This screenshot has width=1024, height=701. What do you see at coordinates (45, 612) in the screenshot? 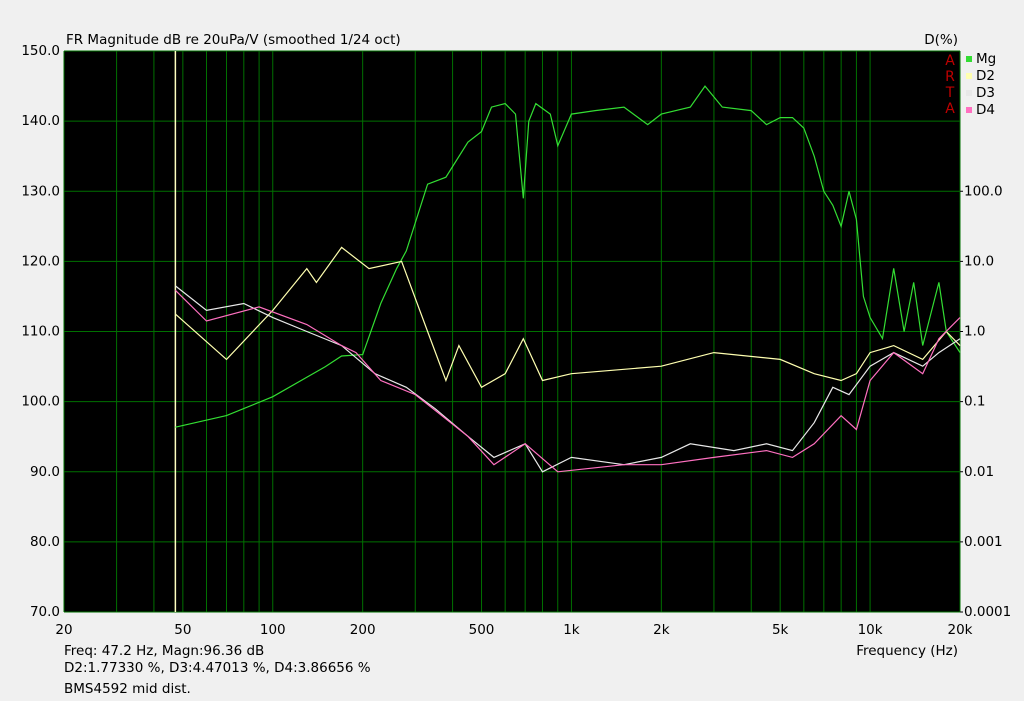
I see `y-tick-label: 70.0` at bounding box center [45, 612].